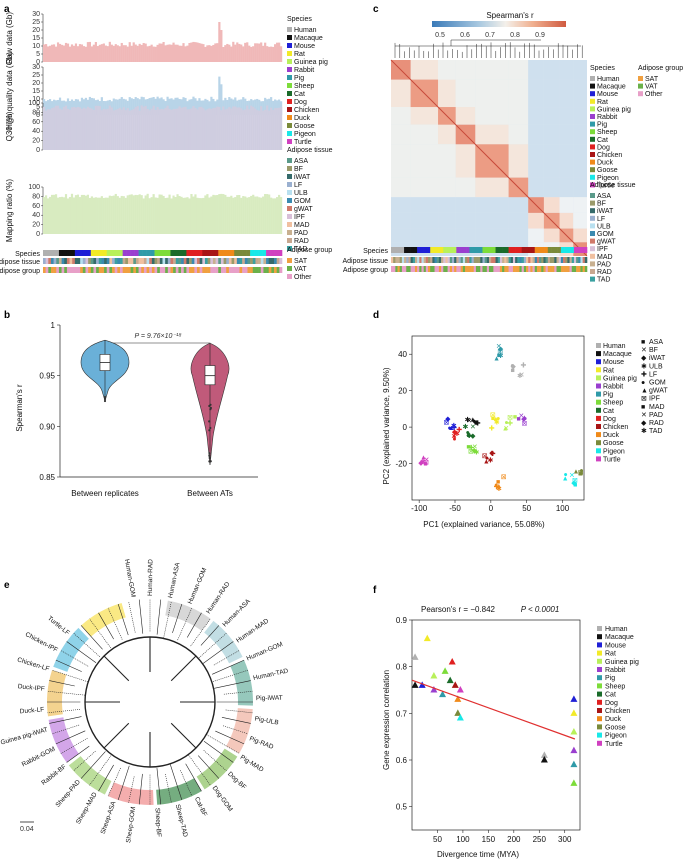 This screenshot has width=685, height=859. Describe the element at coordinates (465, 35) in the screenshot. I see `colorbar-tick: 0.6` at that location.